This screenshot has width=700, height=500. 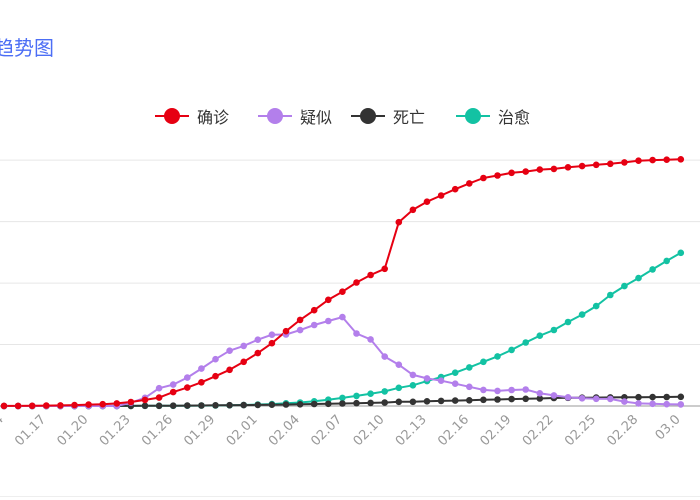 I want to click on legend-item-deaths: 死亡, so click(x=388, y=116).